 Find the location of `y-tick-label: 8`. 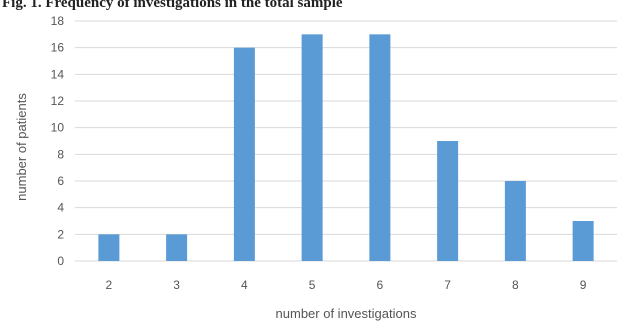

y-tick-label: 8 is located at coordinates (60, 154).